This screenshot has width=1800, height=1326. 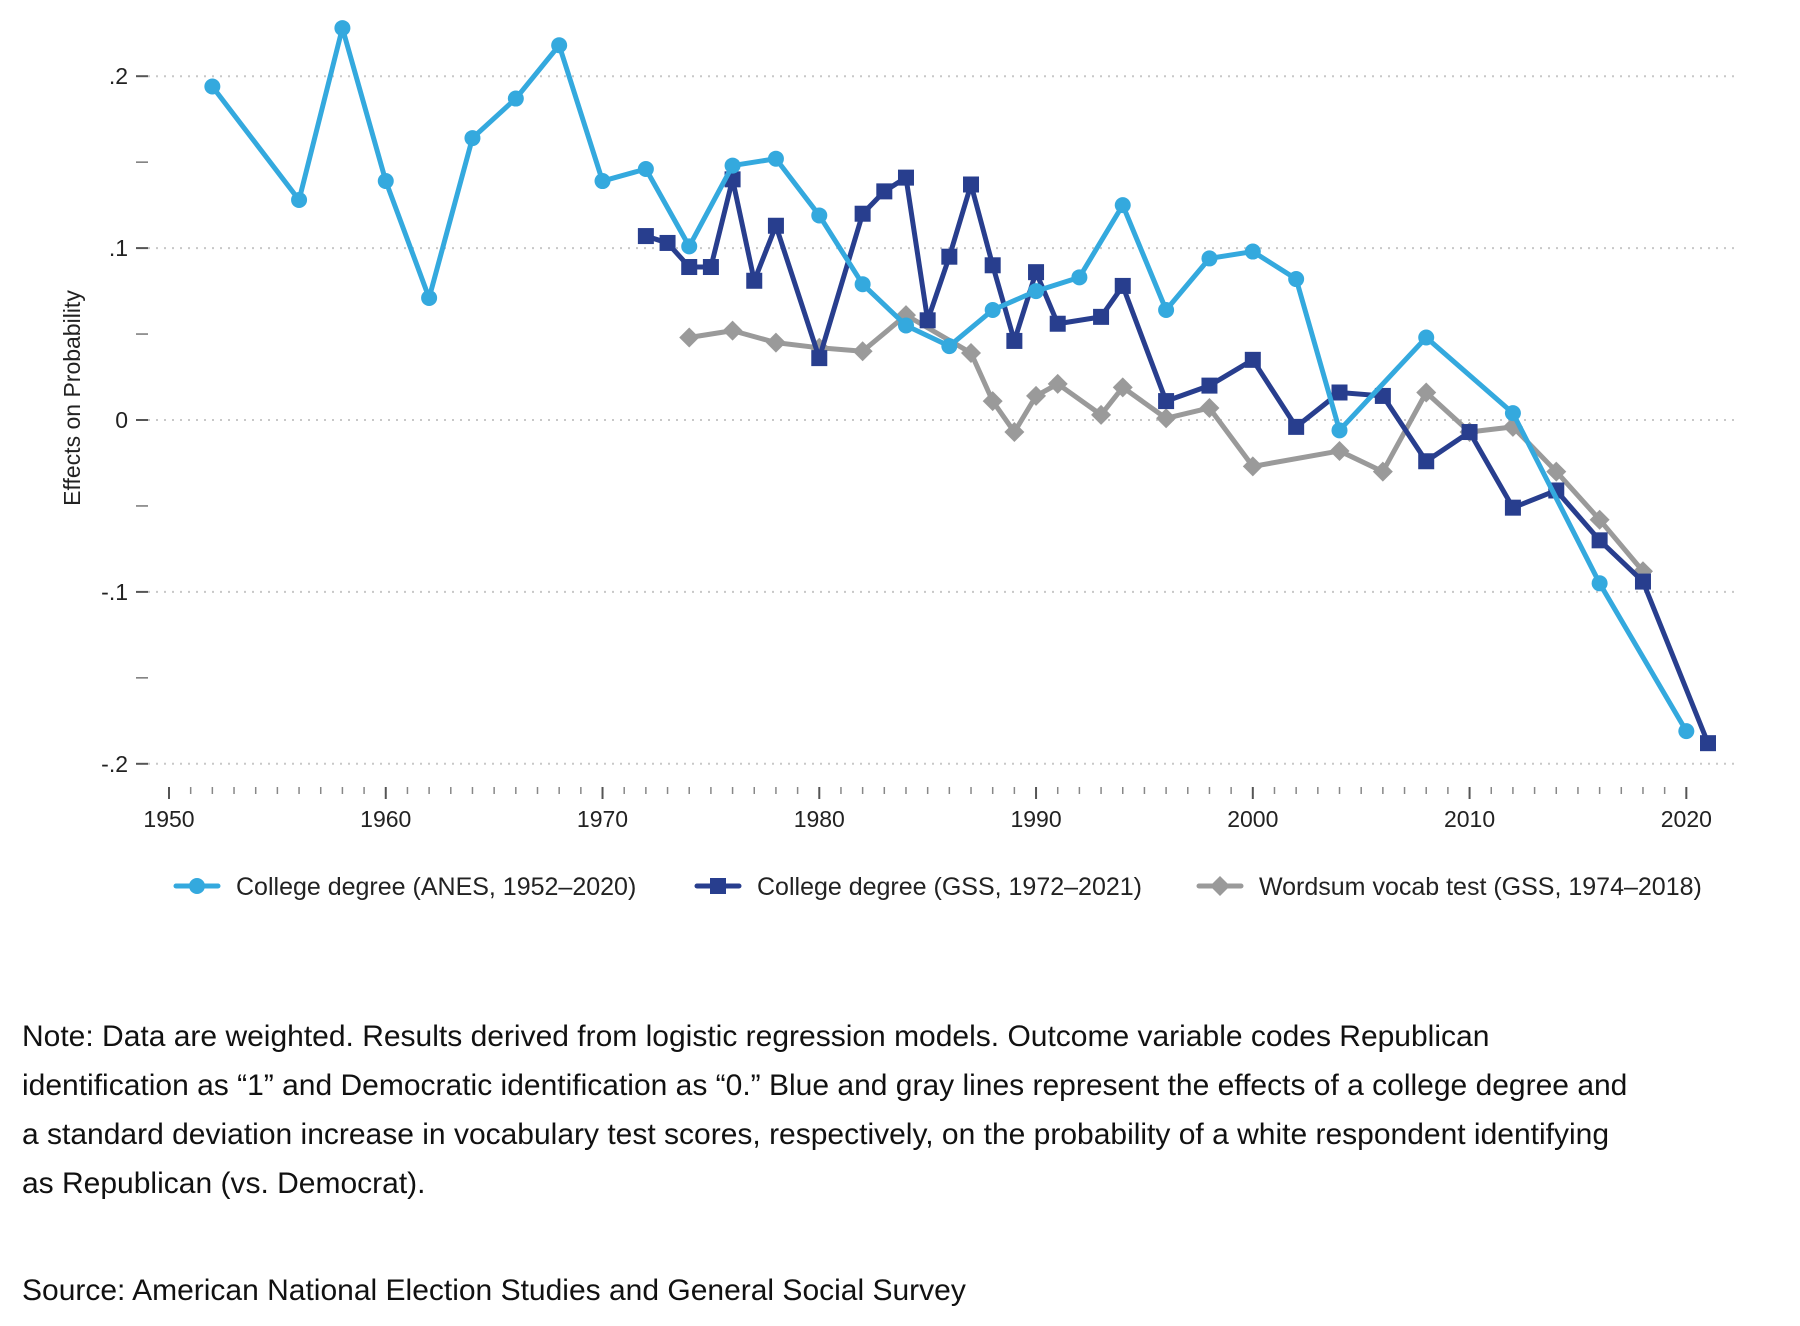 I want to click on legend-item-1: College degree (ANES, 1952–2020), so click(x=404, y=887).